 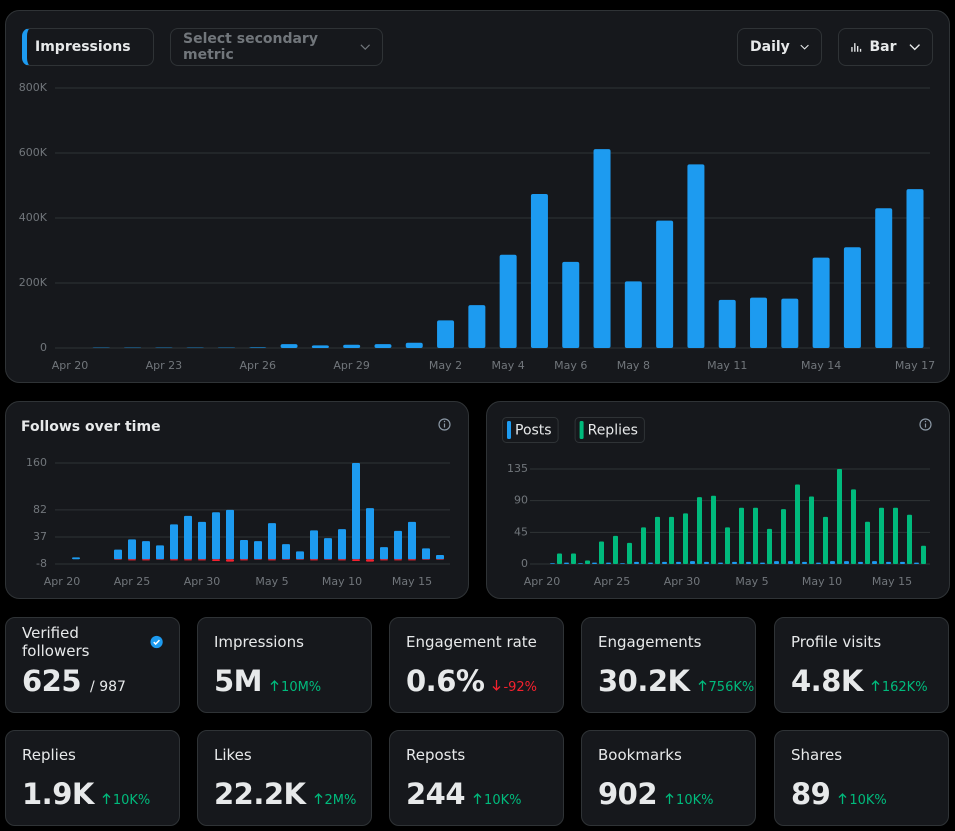 What do you see at coordinates (43, 347) in the screenshot?
I see `y-tick-label: 0` at bounding box center [43, 347].